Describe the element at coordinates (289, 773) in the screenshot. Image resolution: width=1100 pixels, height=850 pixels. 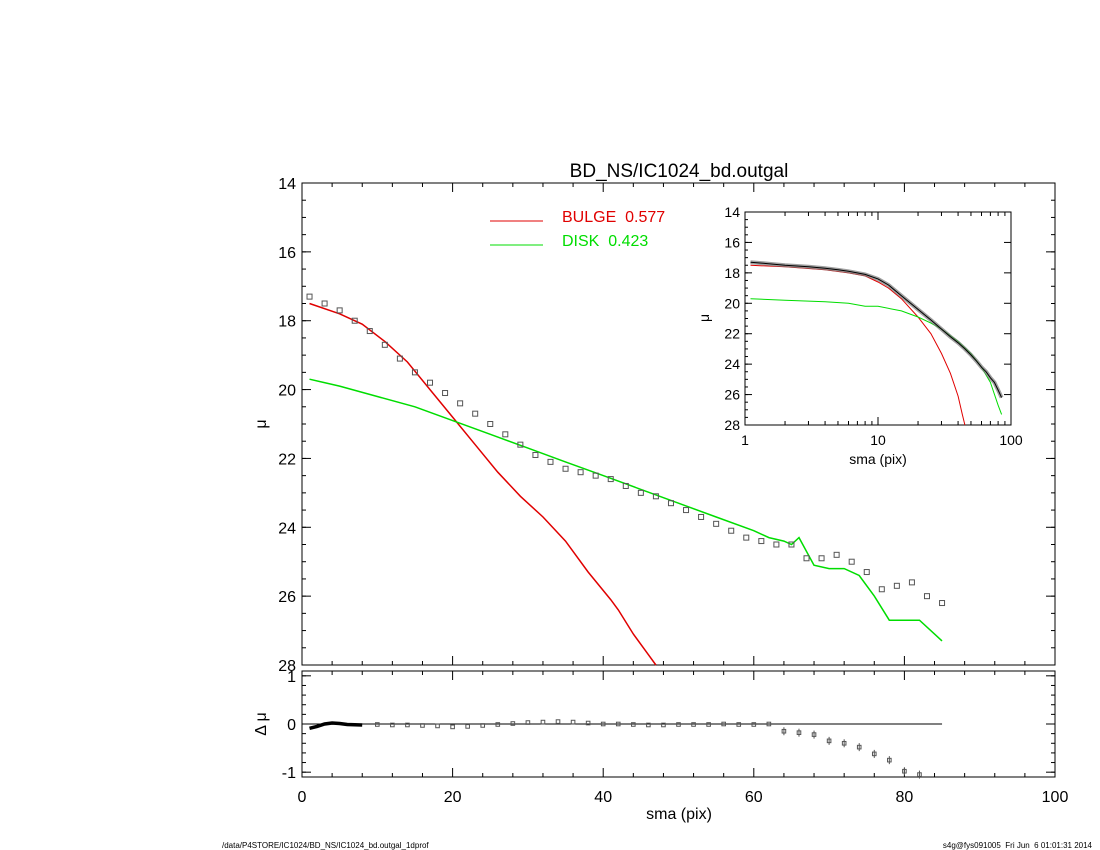
I see `residual-y-tick-label: -1` at that location.